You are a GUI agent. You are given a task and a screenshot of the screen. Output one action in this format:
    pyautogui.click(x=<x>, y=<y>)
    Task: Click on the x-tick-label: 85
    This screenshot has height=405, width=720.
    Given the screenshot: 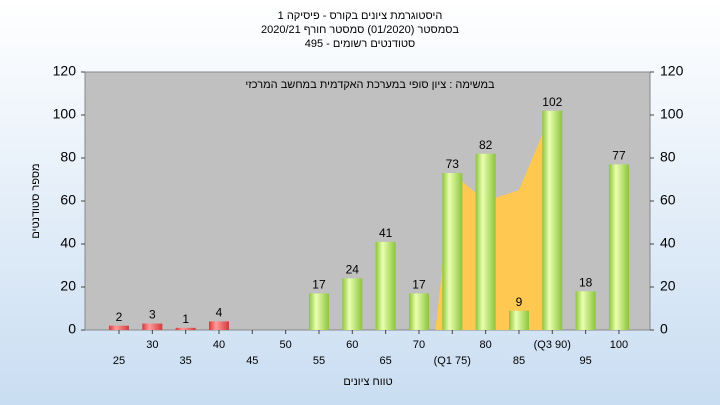 What is the action you would take?
    pyautogui.click(x=519, y=361)
    